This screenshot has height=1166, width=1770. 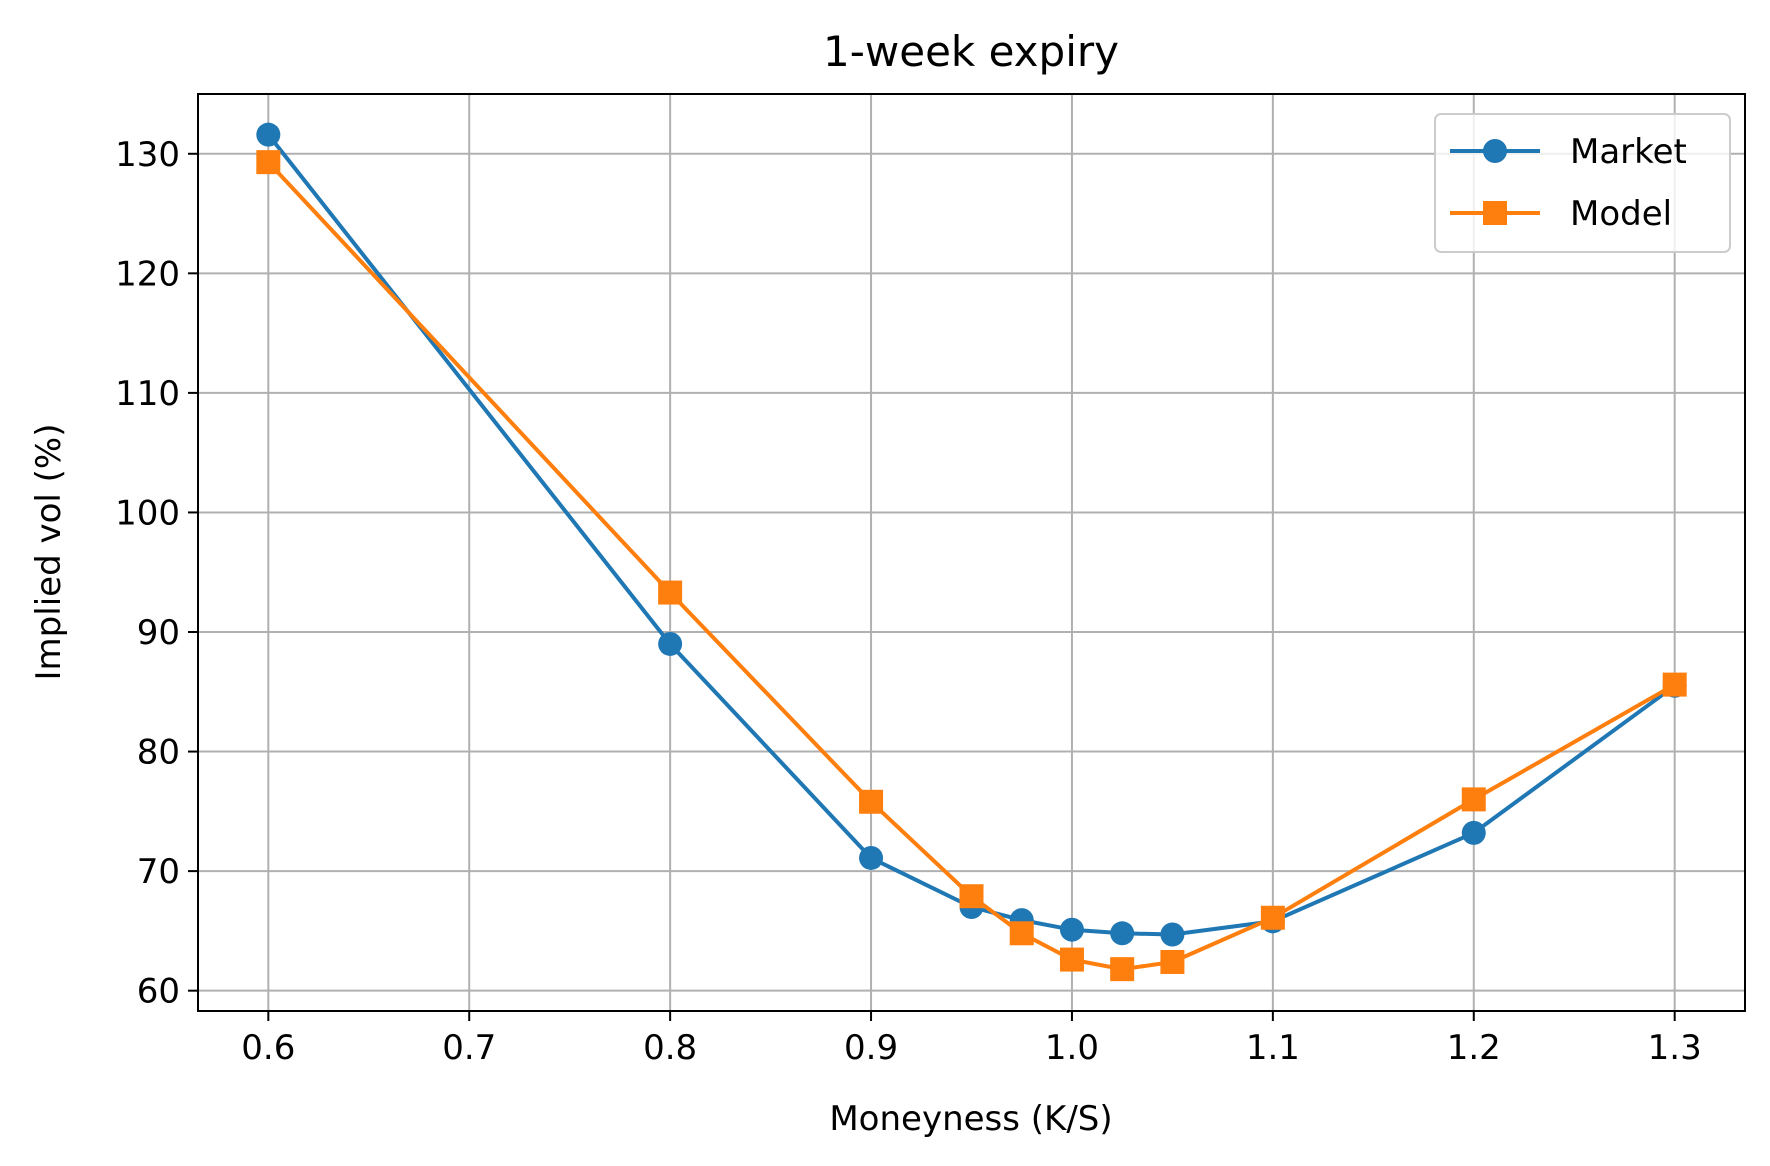 I want to click on y-tick-label: 100, so click(x=147, y=513).